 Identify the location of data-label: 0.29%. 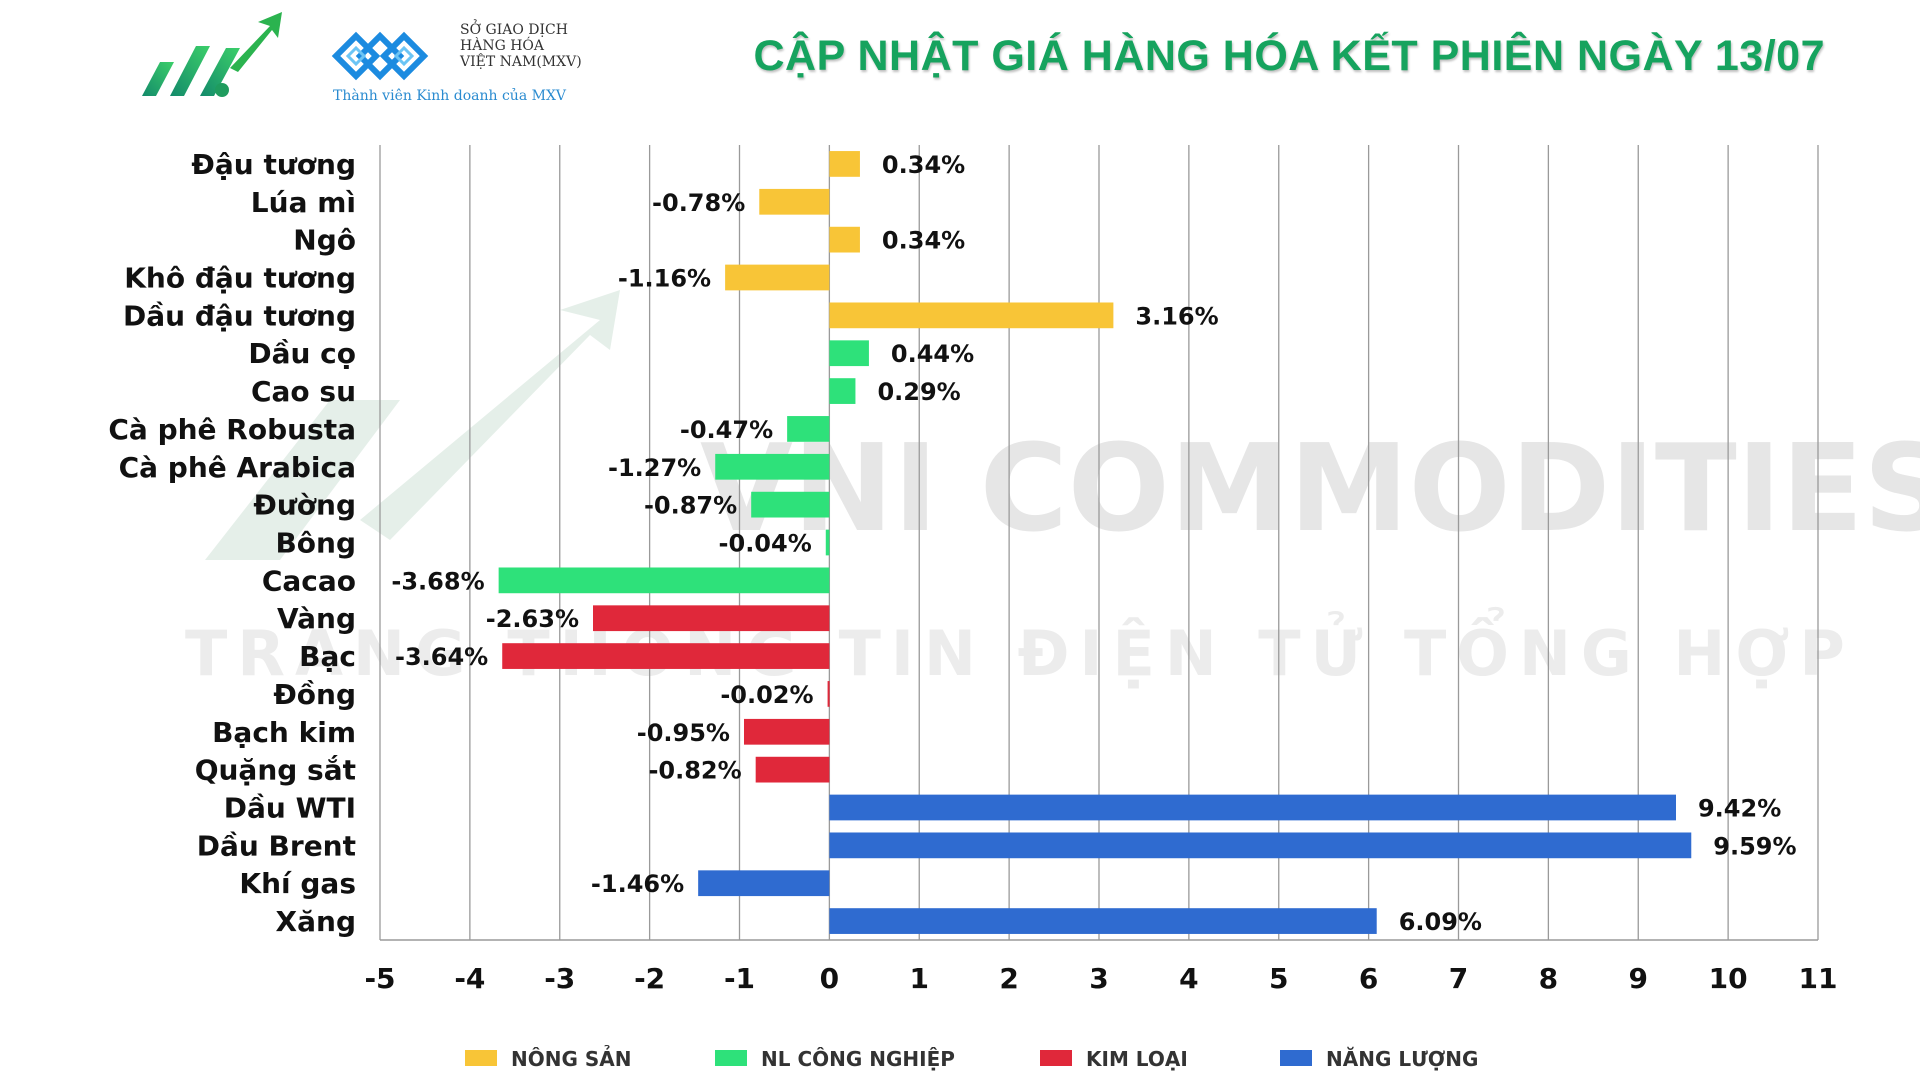
(918, 392).